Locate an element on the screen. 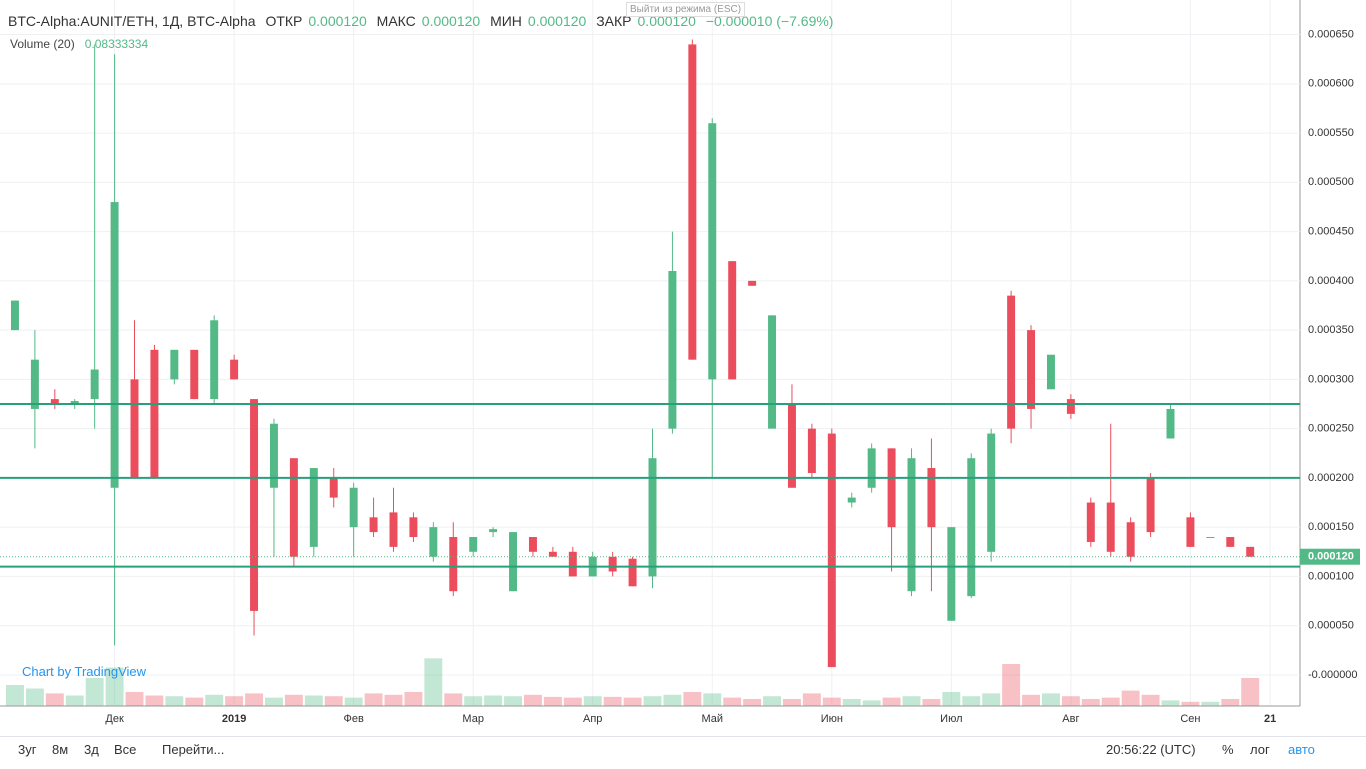  y-tick-label: 0.000100 is located at coordinates (1331, 576).